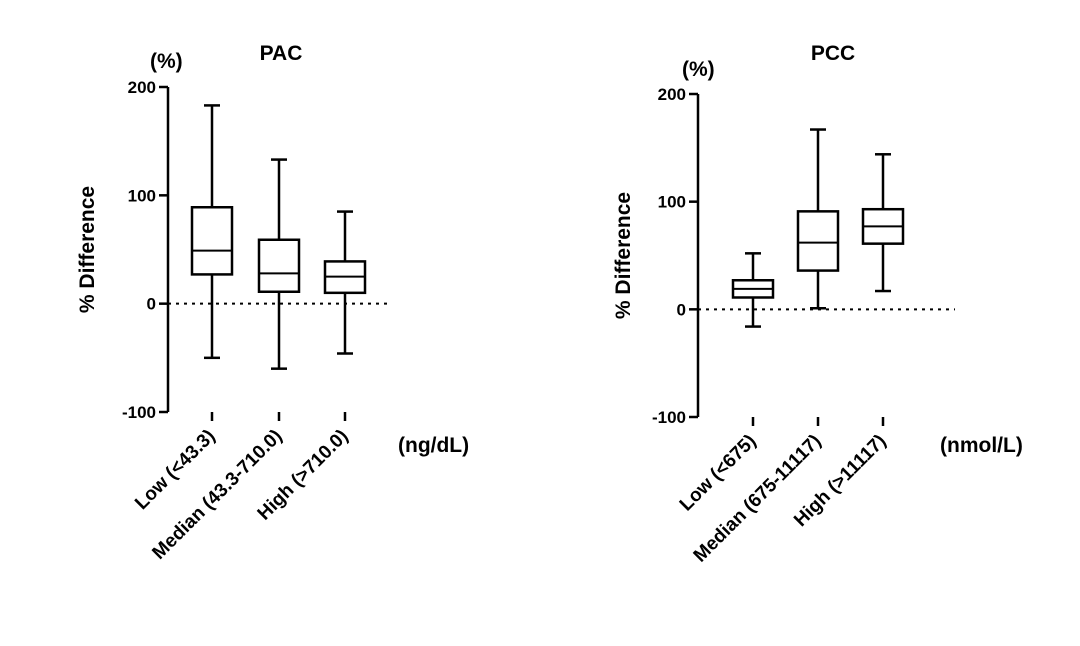 This screenshot has height=646, width=1080. Describe the element at coordinates (981, 445) in the screenshot. I see `x-unit-label: (nmol/L)` at that location.